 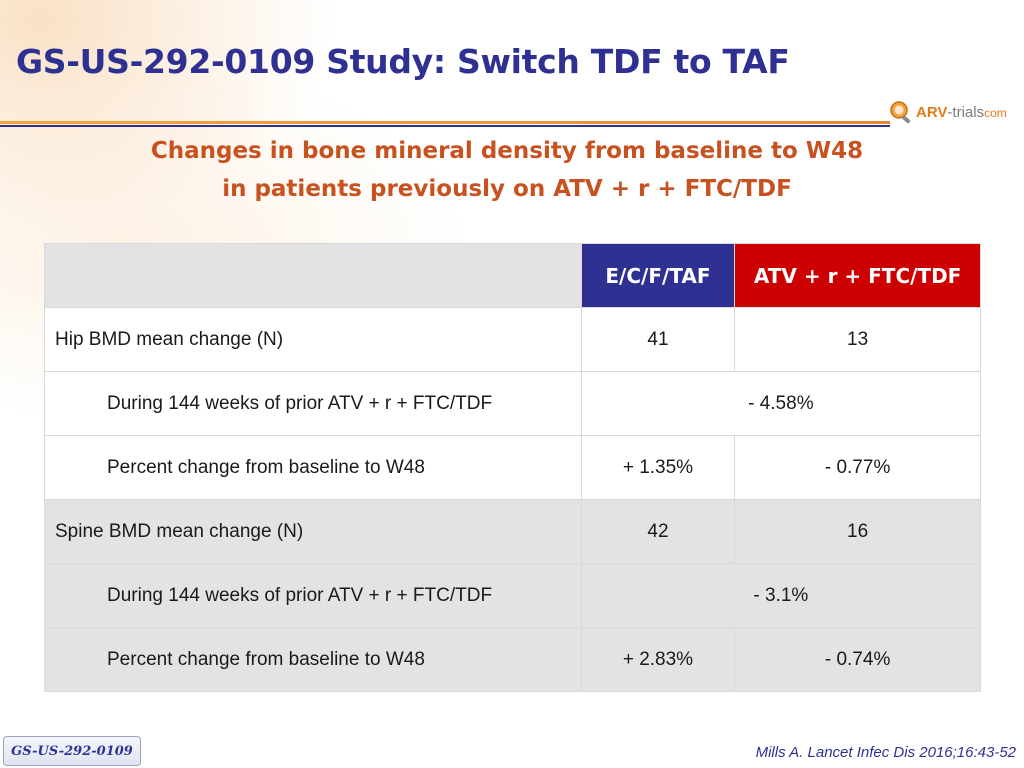 What do you see at coordinates (857, 339) in the screenshot?
I see `cell-atv: 13` at bounding box center [857, 339].